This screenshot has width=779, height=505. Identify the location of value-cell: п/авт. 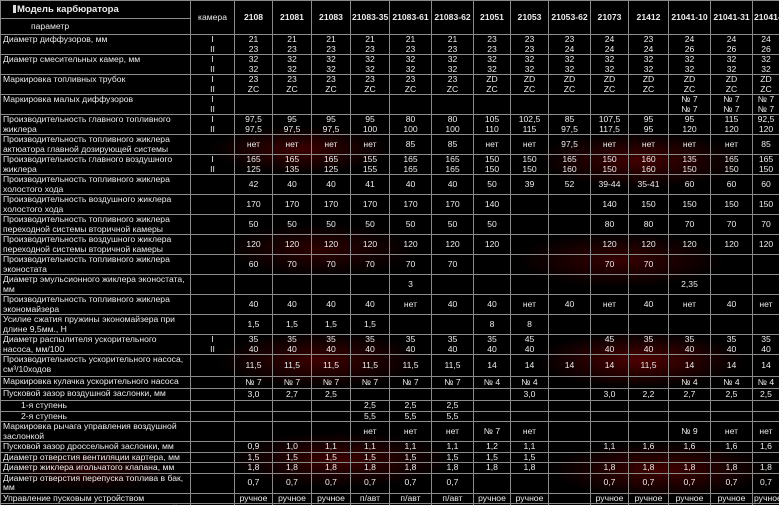
(452, 498).